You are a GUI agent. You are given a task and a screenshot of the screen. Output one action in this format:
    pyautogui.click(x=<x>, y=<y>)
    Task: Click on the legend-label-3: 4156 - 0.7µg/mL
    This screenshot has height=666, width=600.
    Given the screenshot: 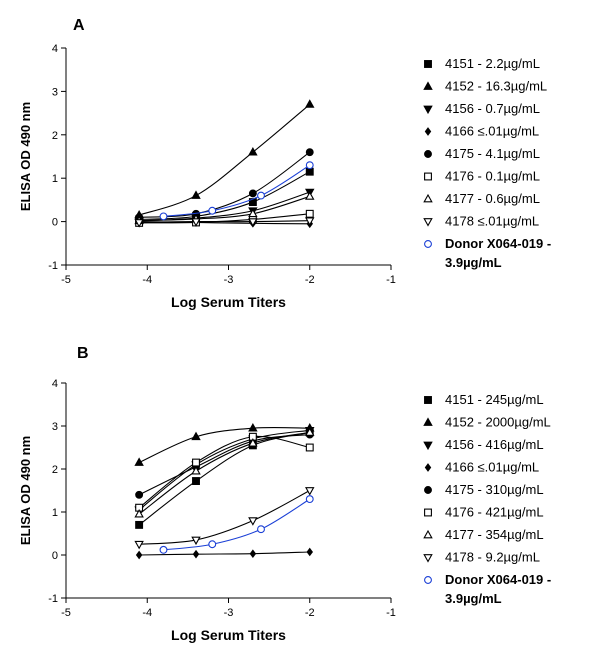 What is the action you would take?
    pyautogui.click(x=492, y=108)
    